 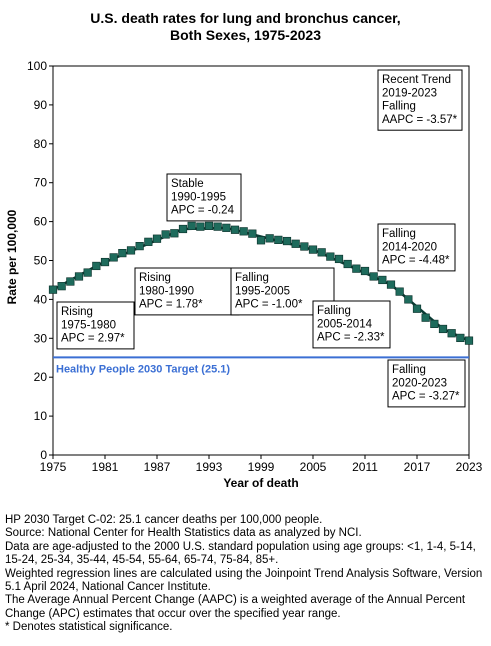 What do you see at coordinates (41, 144) in the screenshot?
I see `y-tick-label: 80` at bounding box center [41, 144].